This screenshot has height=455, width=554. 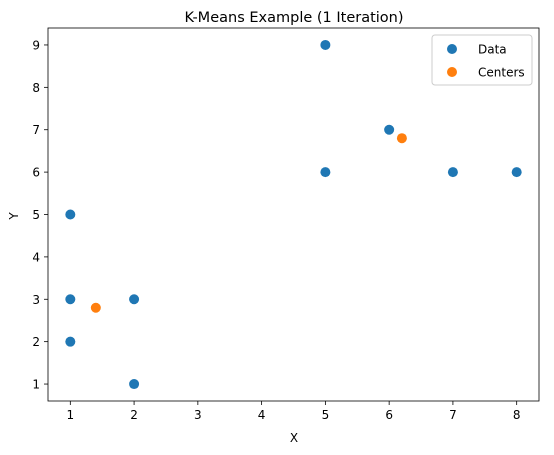 What do you see at coordinates (36, 300) in the screenshot?
I see `y-tick-label: 3` at bounding box center [36, 300].